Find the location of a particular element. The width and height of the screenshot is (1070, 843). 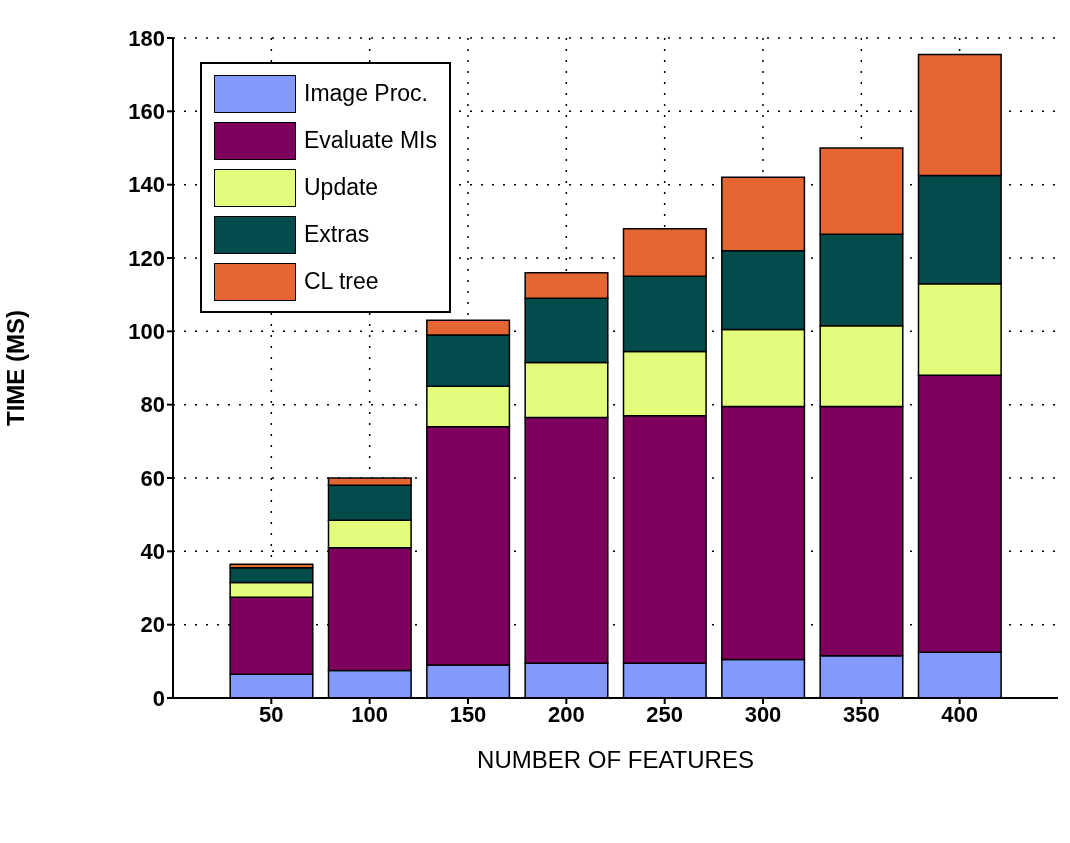

legend-label: Image Proc. is located at coordinates (366, 93).